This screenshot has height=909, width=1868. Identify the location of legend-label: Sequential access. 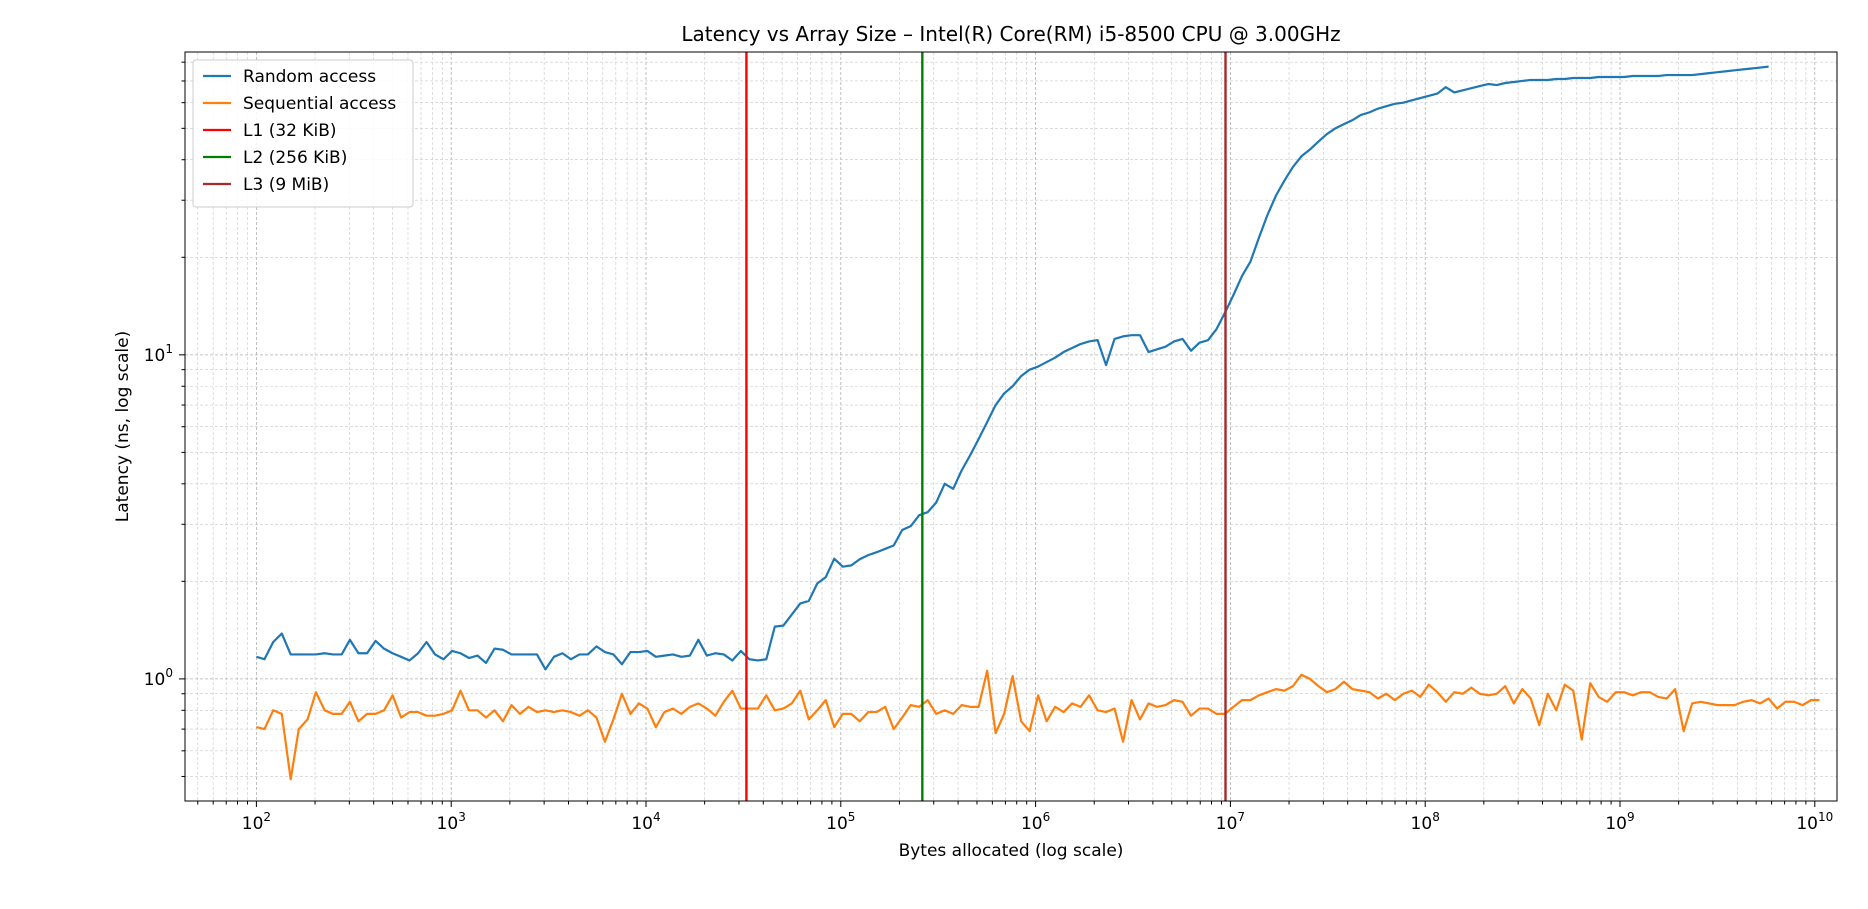
(319, 104).